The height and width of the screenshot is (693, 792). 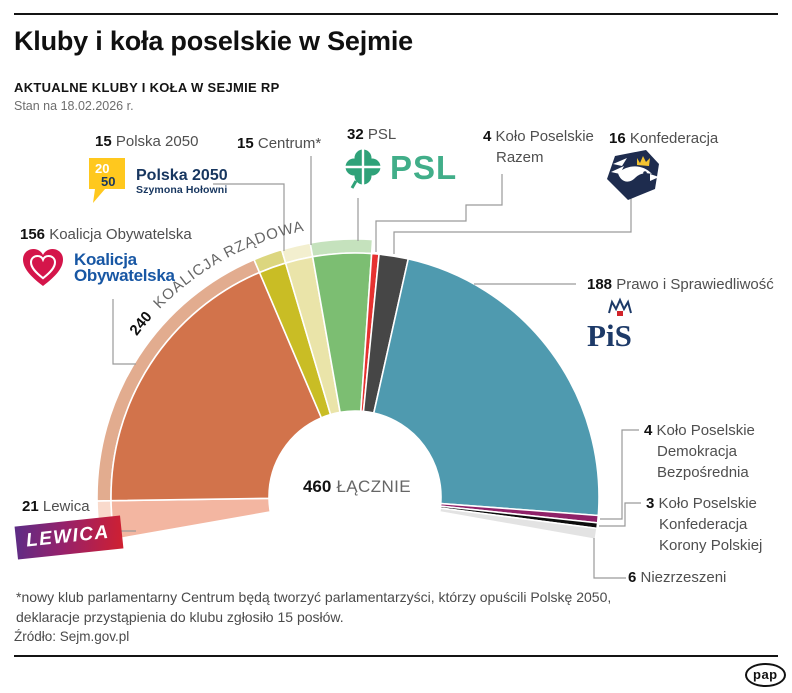 I want to click on ko-logo-line2: Obywatelska, so click(x=124, y=275).